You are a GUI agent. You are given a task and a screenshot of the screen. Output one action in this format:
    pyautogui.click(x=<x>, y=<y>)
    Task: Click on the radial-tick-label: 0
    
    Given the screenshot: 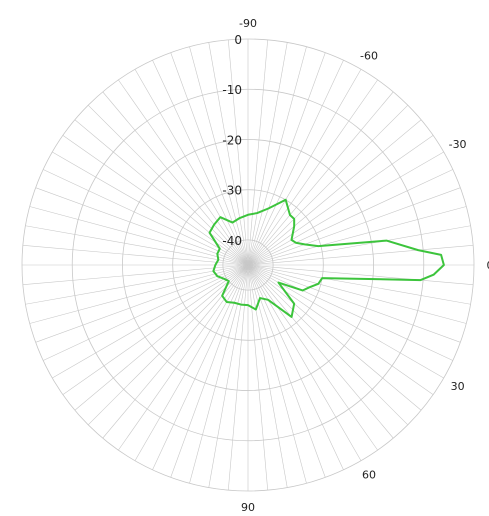 What is the action you would take?
    pyautogui.click(x=238, y=40)
    